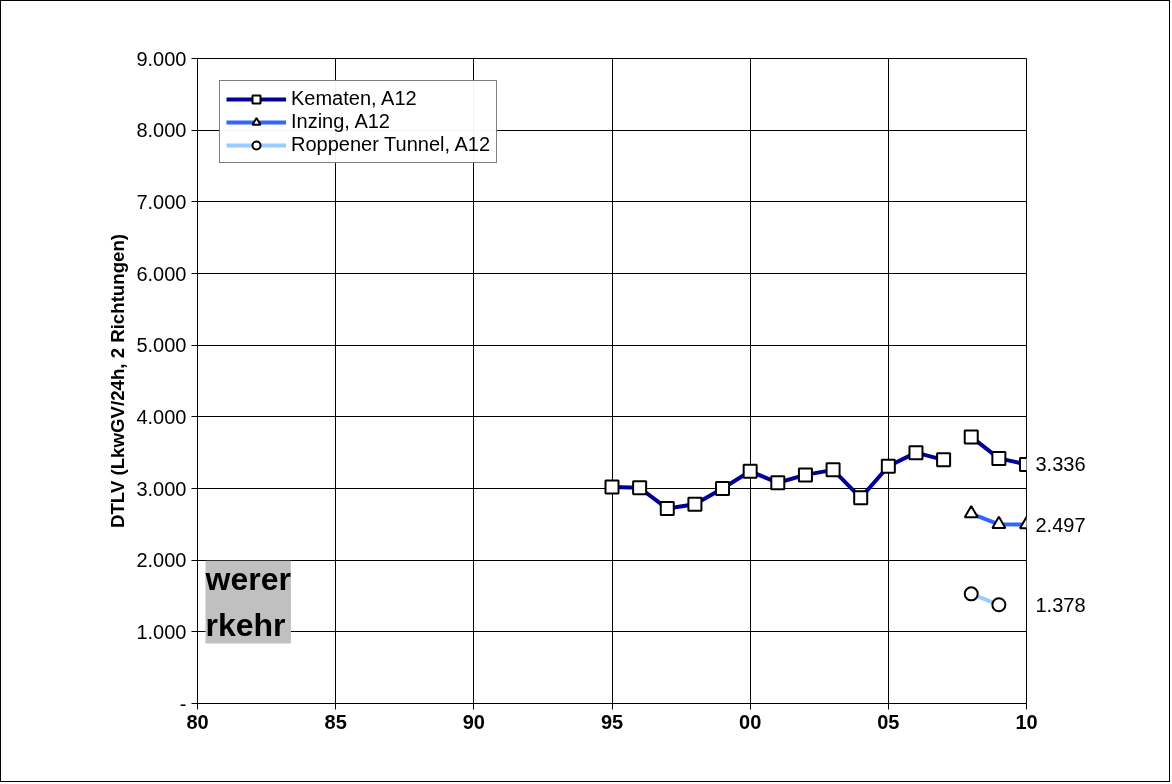 The height and width of the screenshot is (784, 1172). I want to click on data-label: 3.336, so click(1060, 464).